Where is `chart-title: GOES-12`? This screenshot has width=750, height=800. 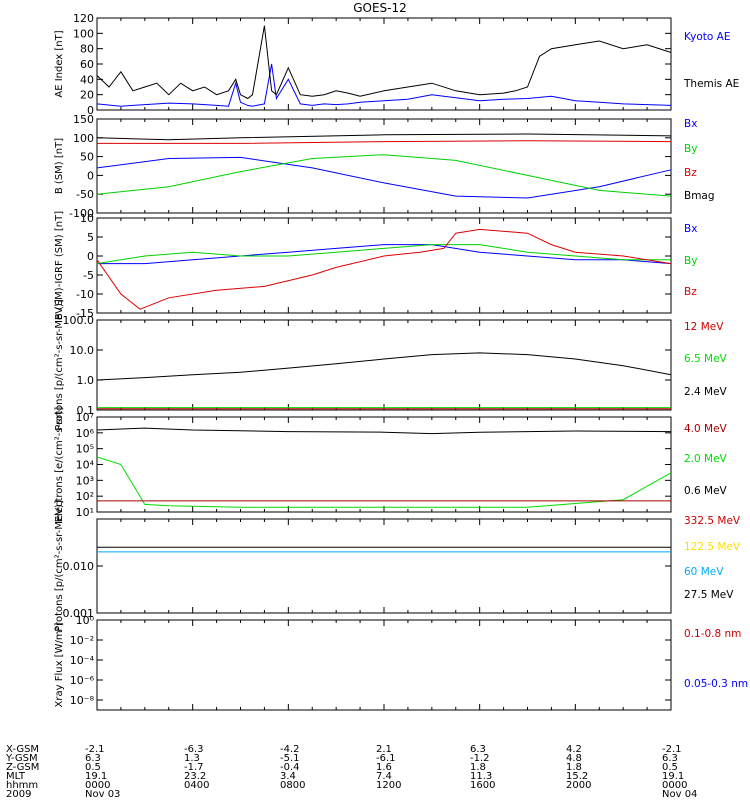 chart-title: GOES-12 is located at coordinates (380, 8).